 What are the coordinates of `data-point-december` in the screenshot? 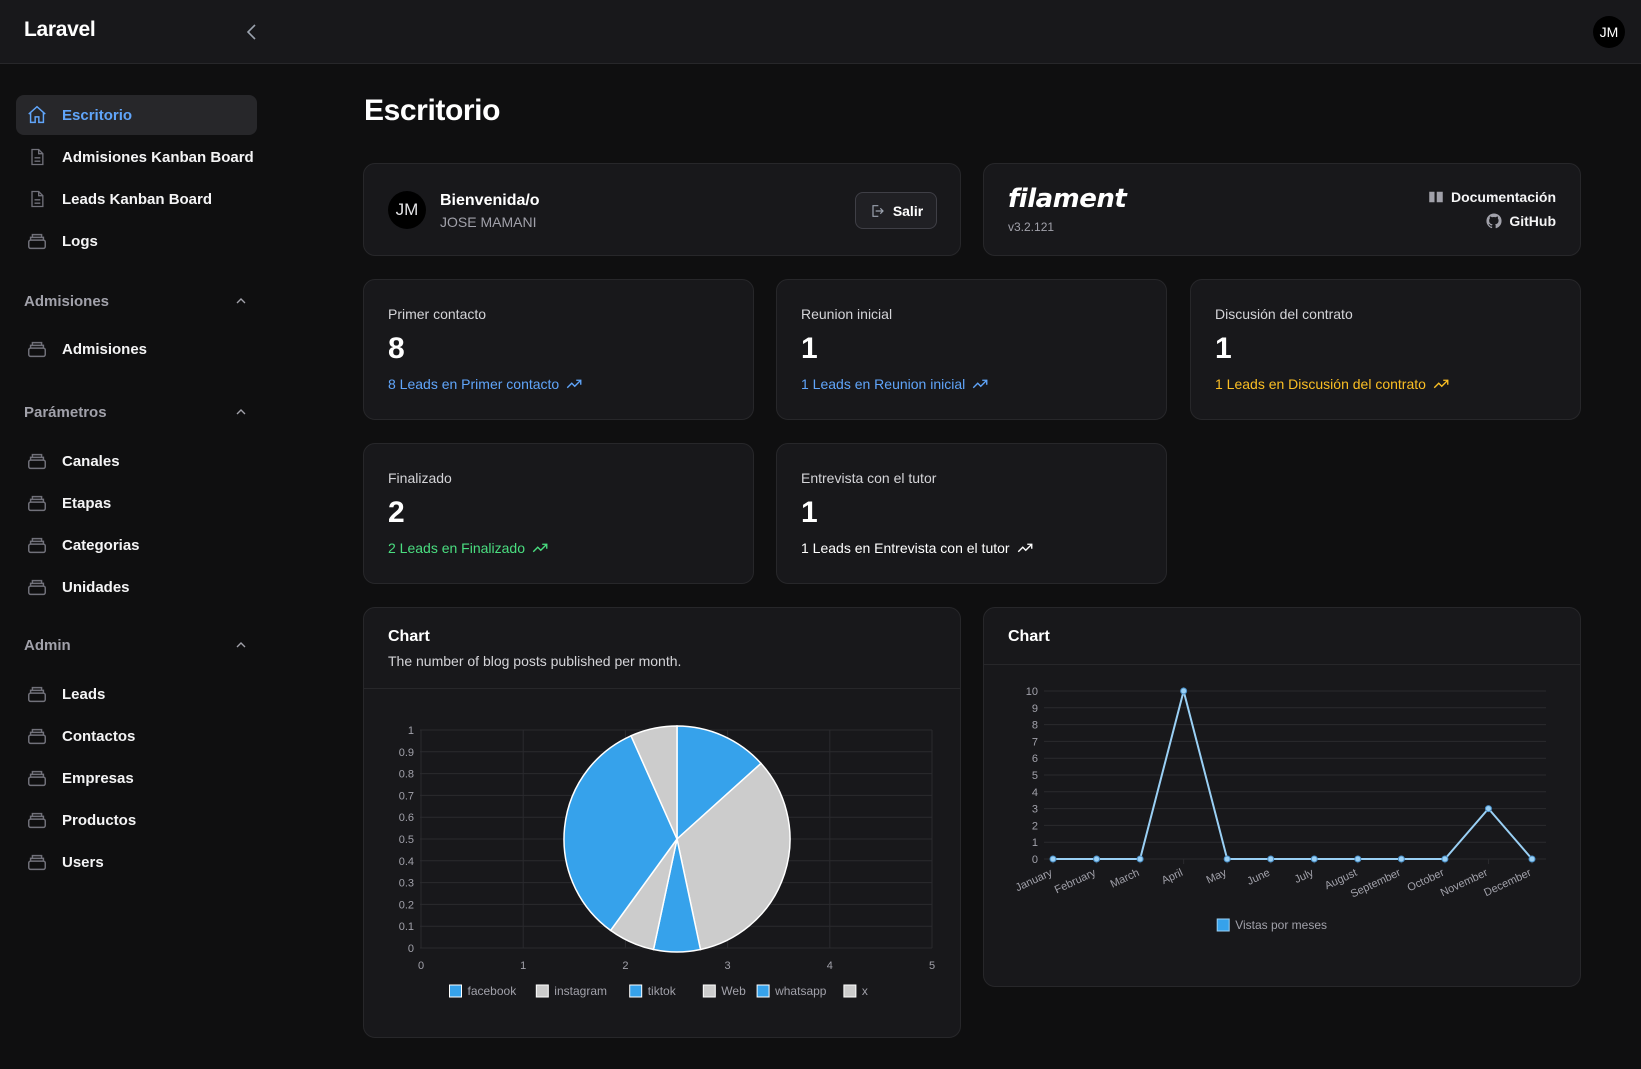 It's located at (1532, 859).